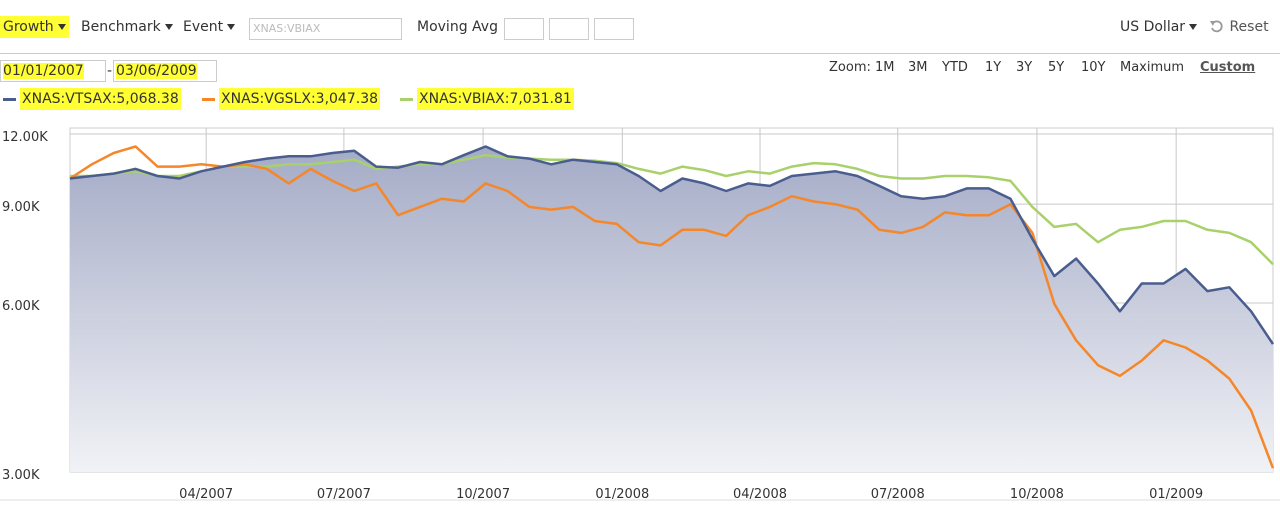 The width and height of the screenshot is (1280, 506). Describe the element at coordinates (1037, 494) in the screenshot. I see `x-tick-label: 10/2008` at that location.